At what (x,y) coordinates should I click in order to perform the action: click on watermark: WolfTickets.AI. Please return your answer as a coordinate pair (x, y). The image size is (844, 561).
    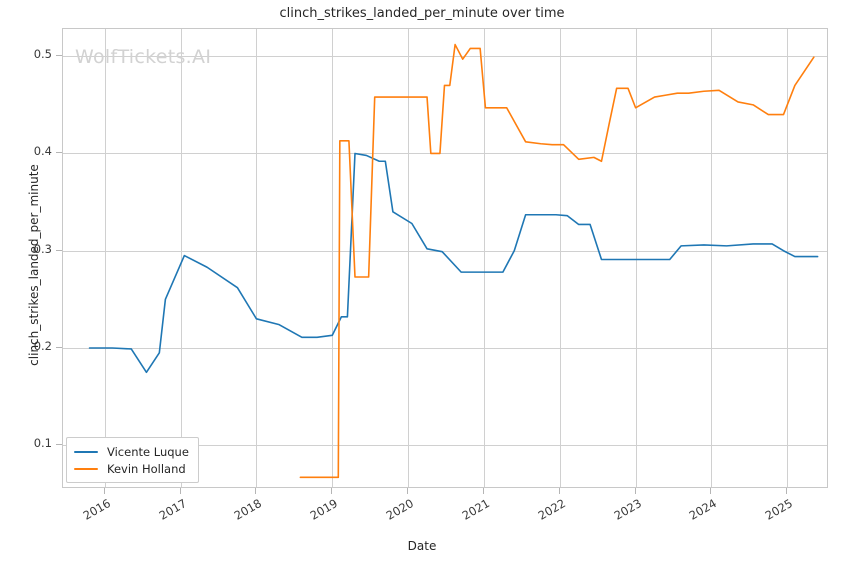
    Looking at the image, I should click on (143, 57).